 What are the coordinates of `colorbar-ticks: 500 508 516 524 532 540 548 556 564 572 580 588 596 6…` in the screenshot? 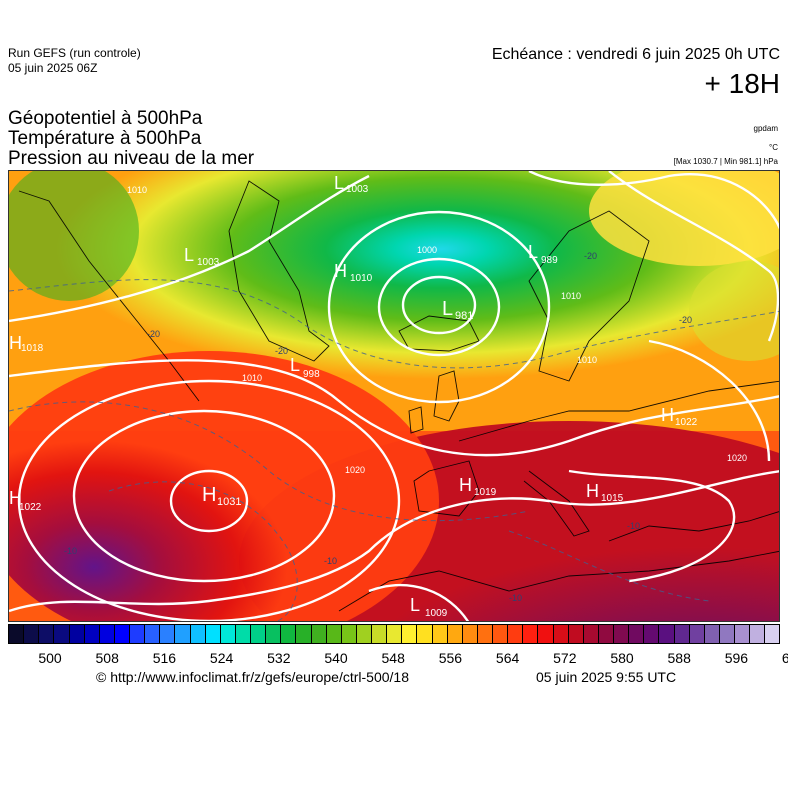 It's located at (398, 659).